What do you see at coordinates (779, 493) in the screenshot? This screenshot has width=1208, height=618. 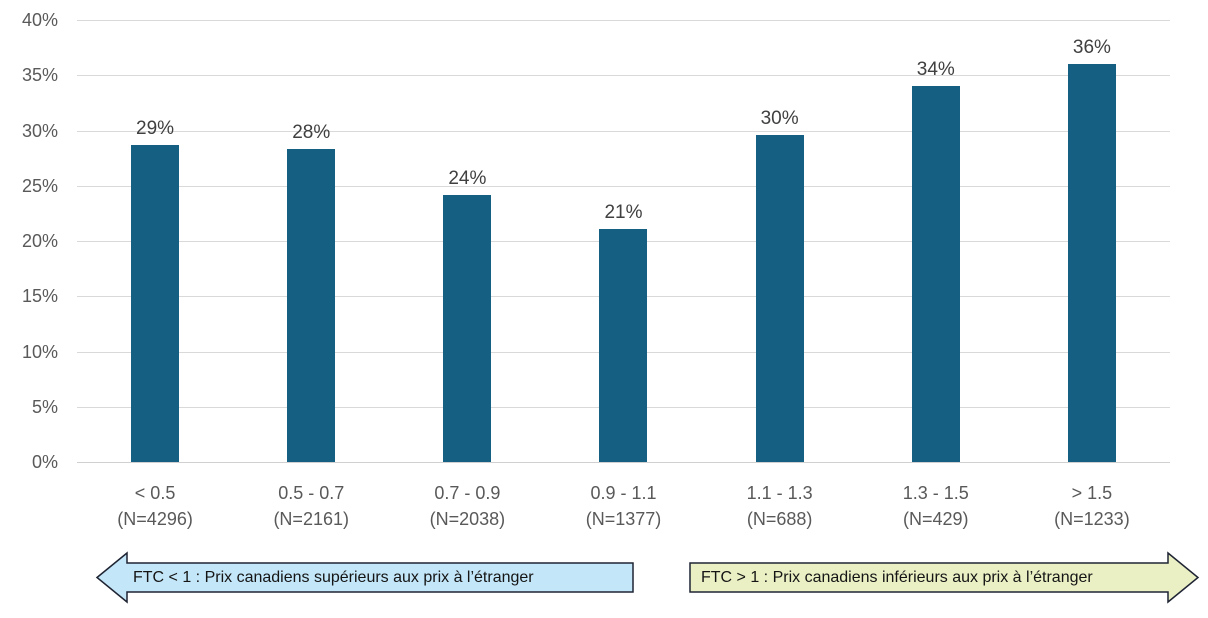 I see `category-range-label: 1.1 - 1.3` at bounding box center [779, 493].